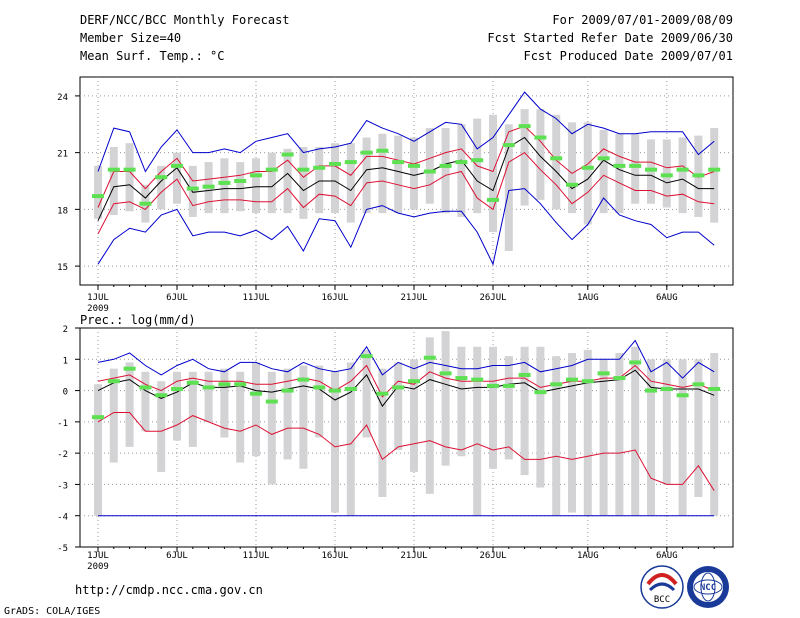 The width and height of the screenshot is (800, 618). What do you see at coordinates (62, 455) in the screenshot?
I see `y-tick-label: -2` at bounding box center [62, 455].